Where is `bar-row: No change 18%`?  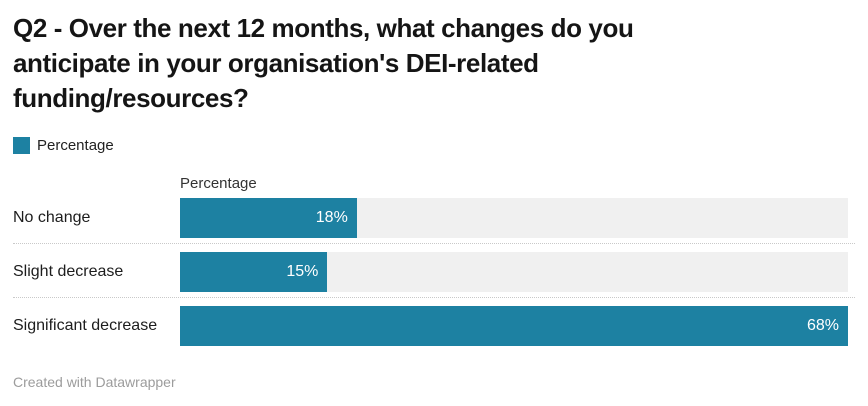
bar-row: No change 18% is located at coordinates (434, 218).